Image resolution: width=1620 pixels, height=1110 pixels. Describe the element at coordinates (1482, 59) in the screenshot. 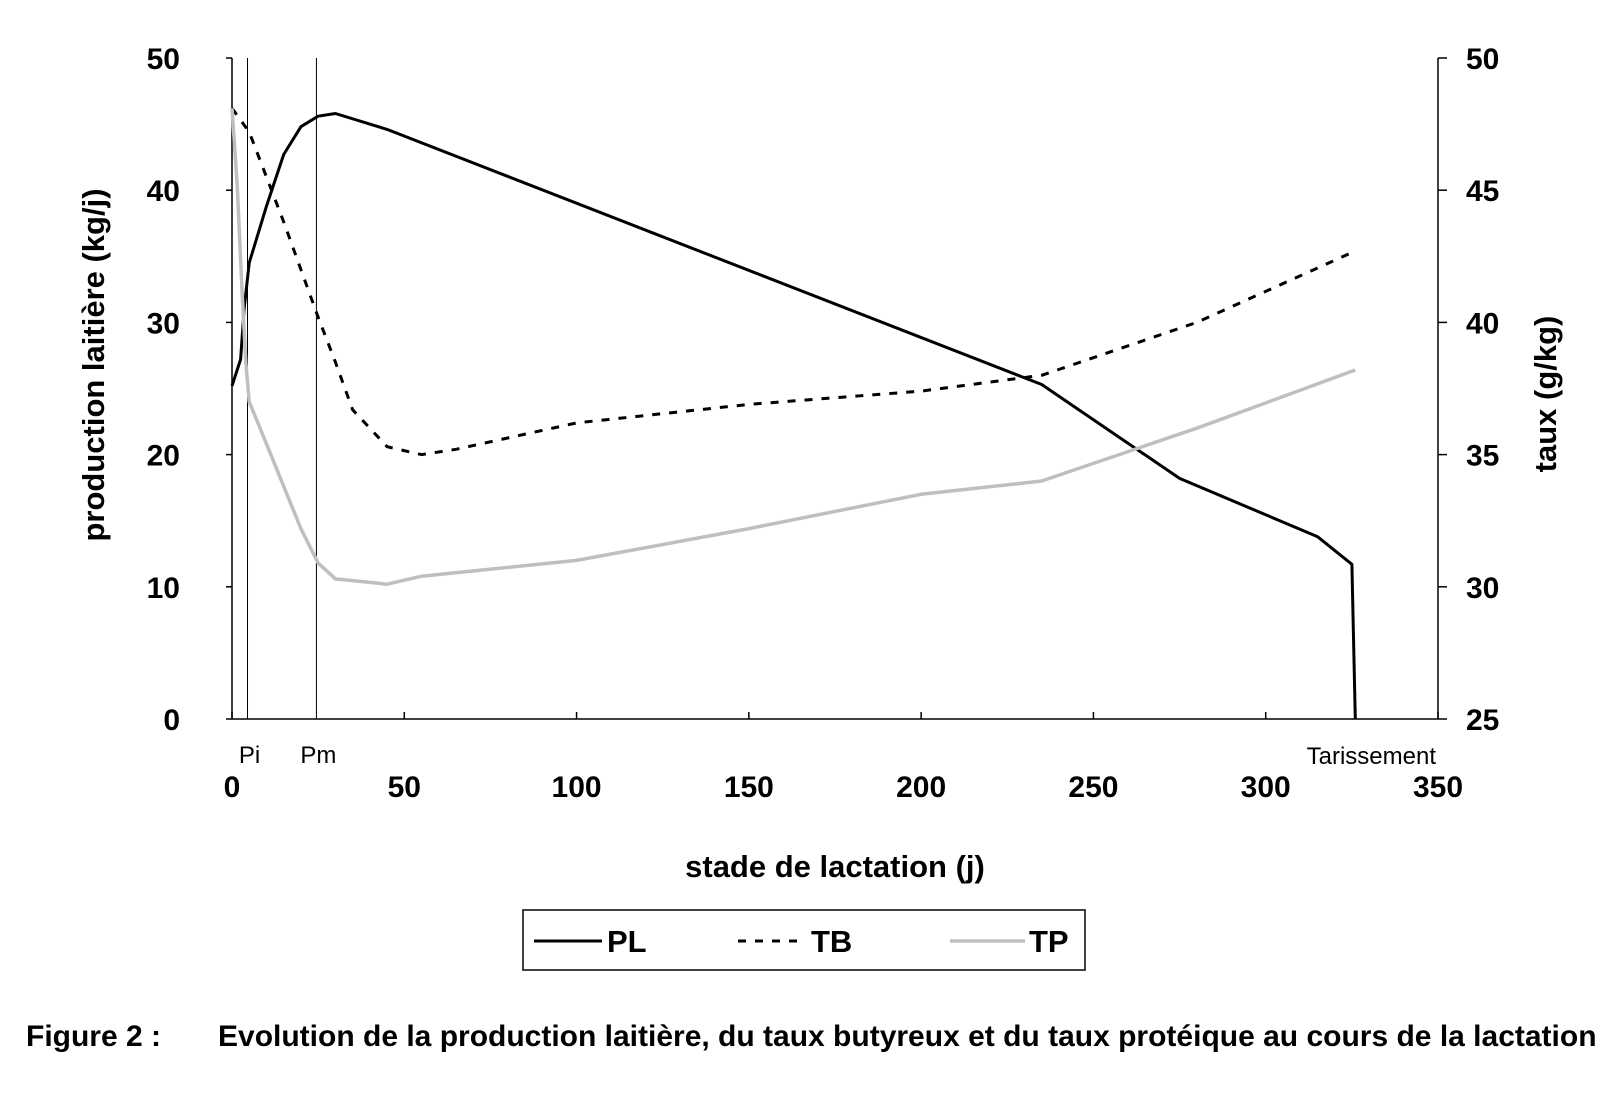

I see `y2-tick-label: 50` at that location.